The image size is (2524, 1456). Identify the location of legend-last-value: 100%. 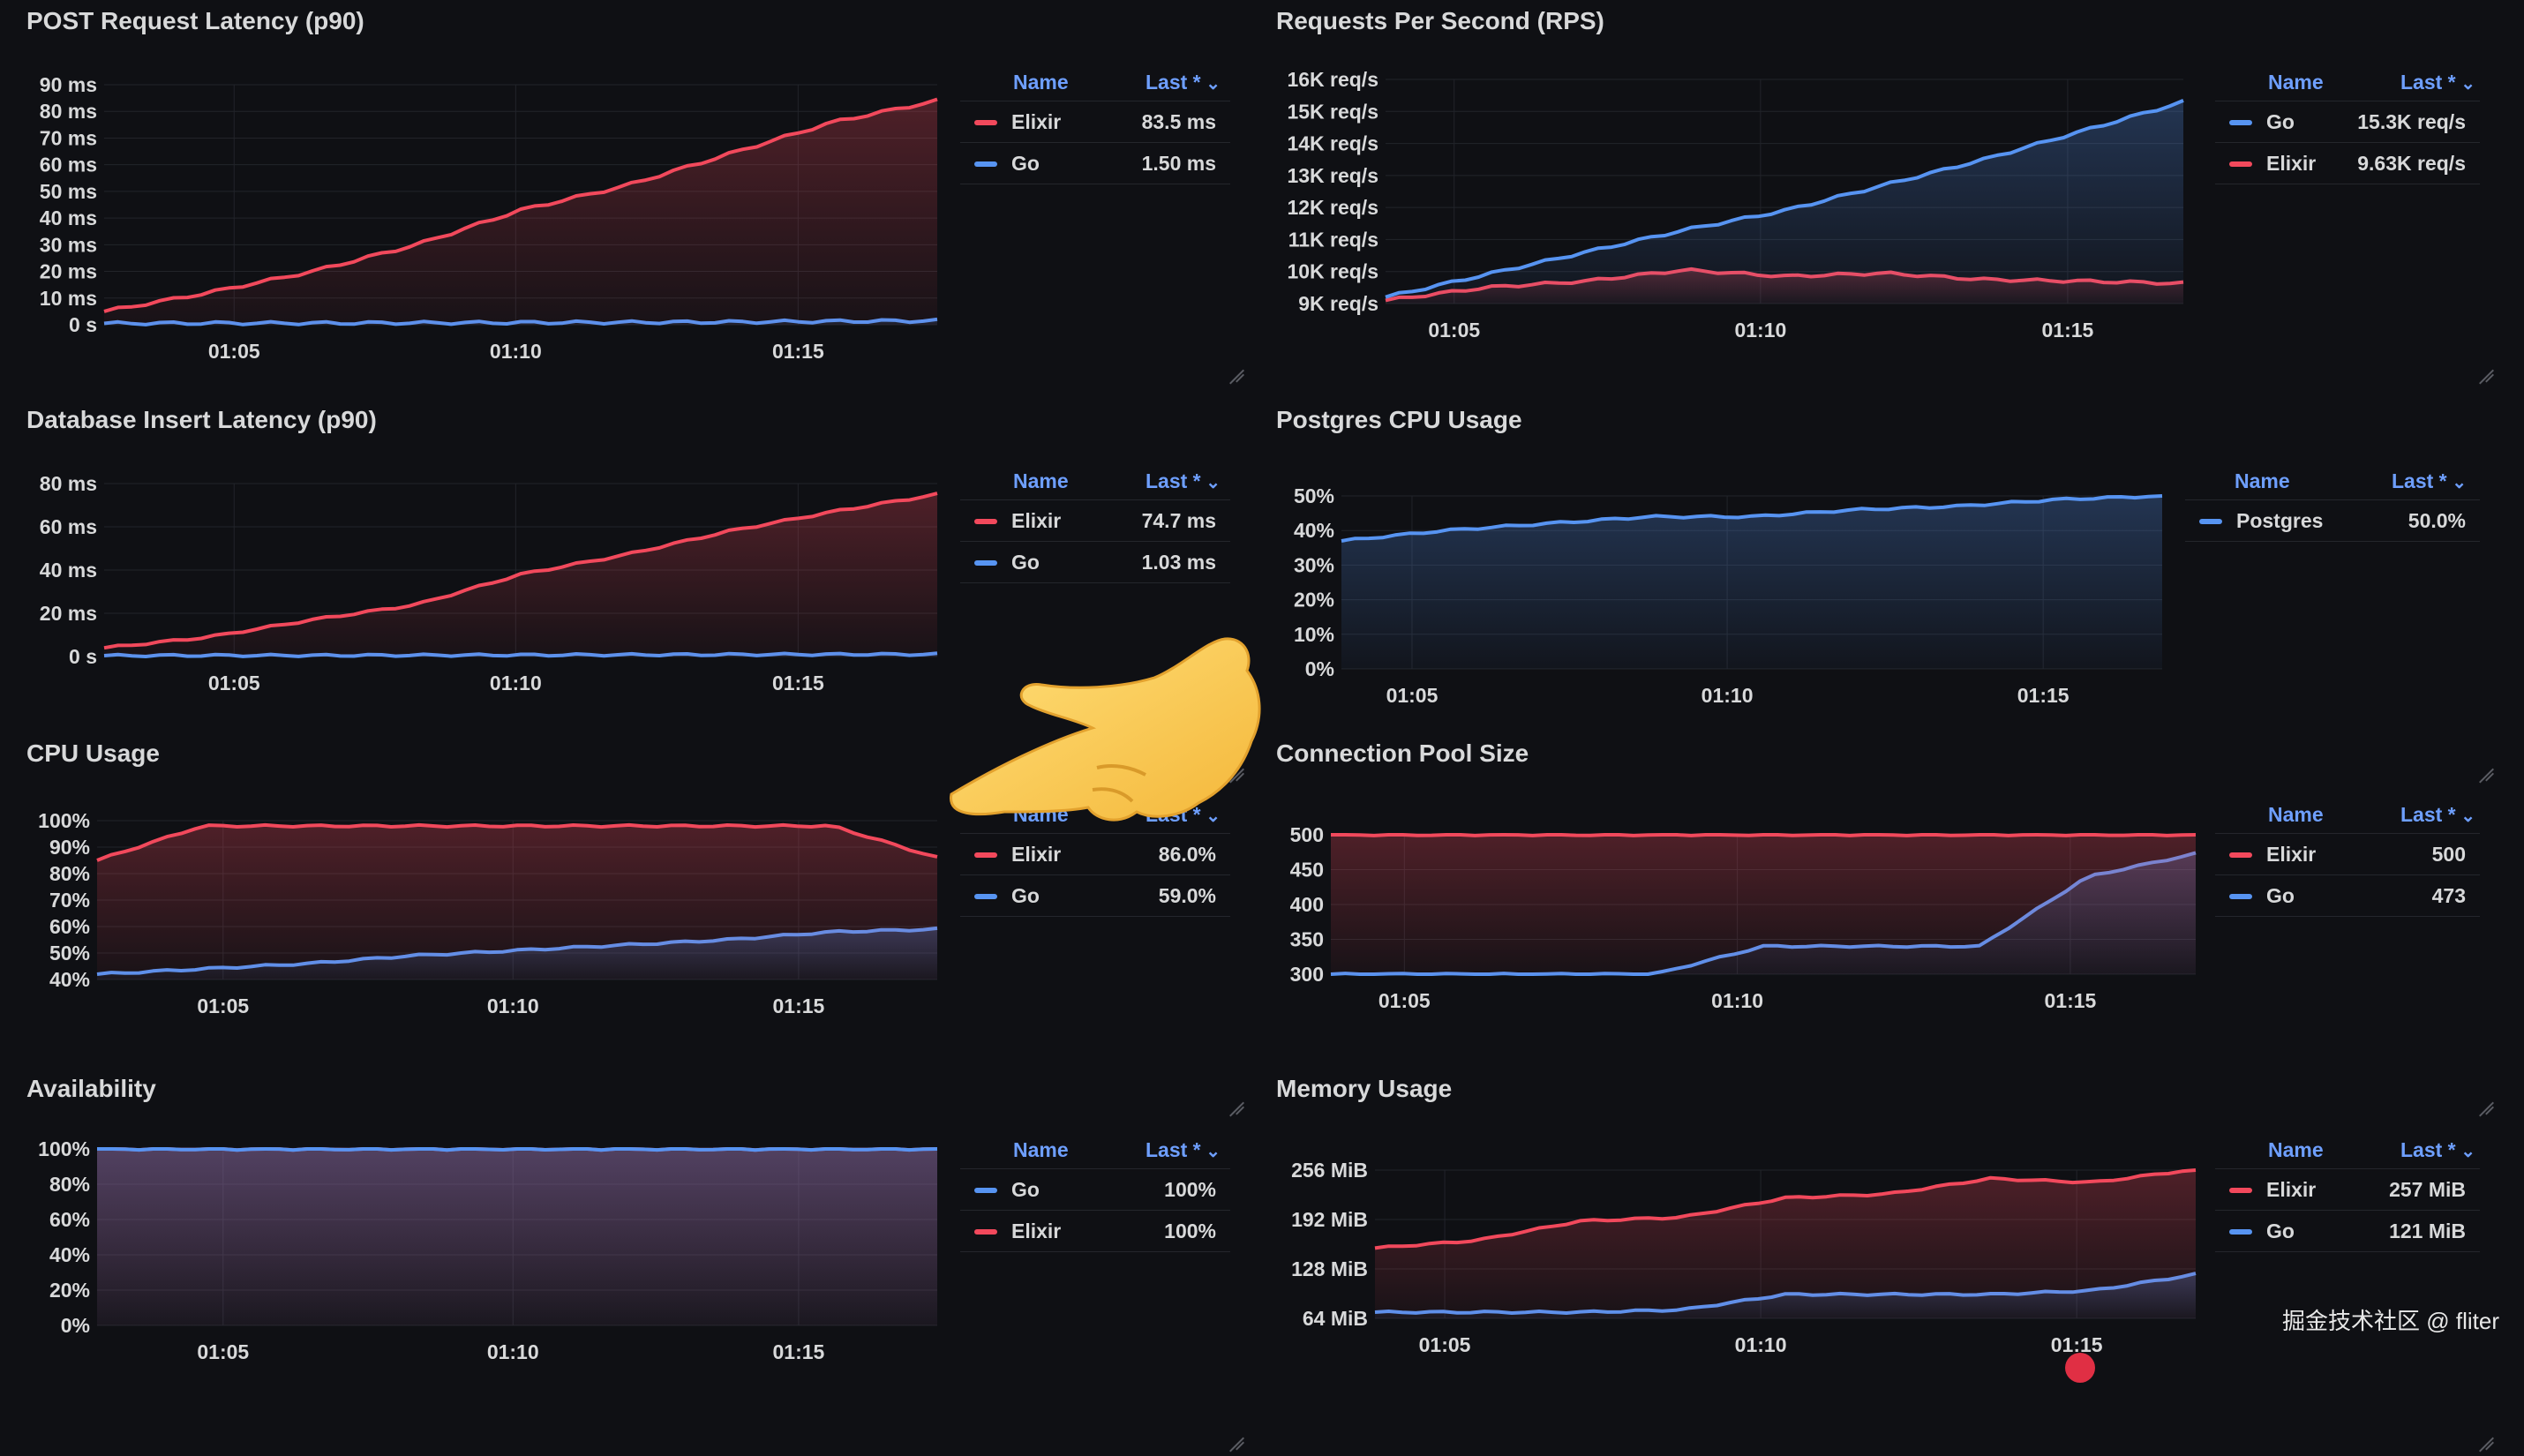
(1190, 1189).